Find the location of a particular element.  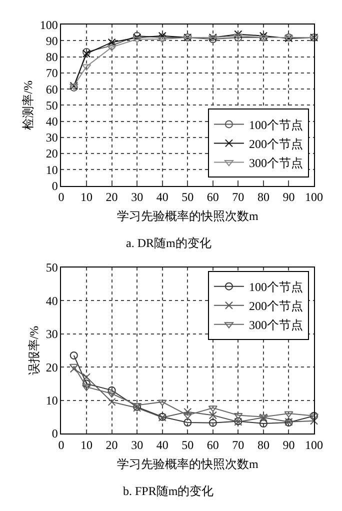

y-tick-label: 90 is located at coordinates (52, 41).